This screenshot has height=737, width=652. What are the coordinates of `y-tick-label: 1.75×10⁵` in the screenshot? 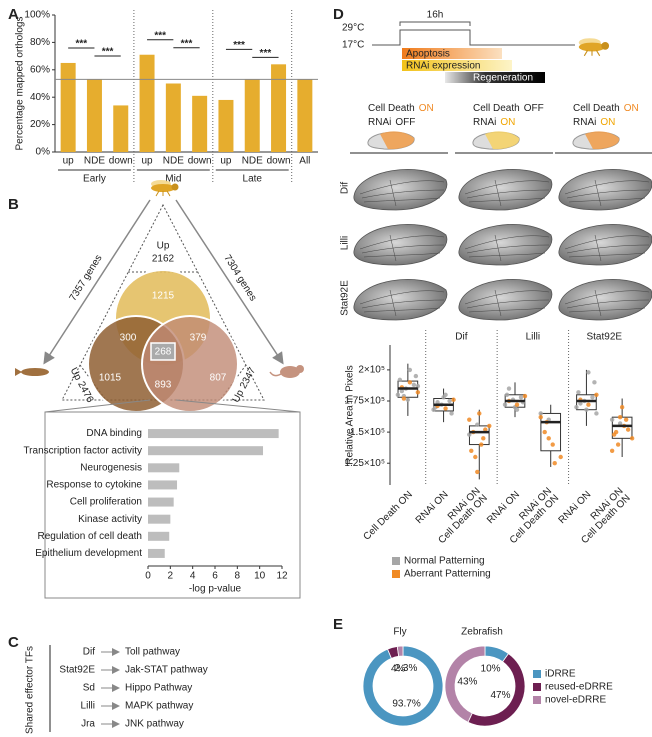 It's located at (364, 401).